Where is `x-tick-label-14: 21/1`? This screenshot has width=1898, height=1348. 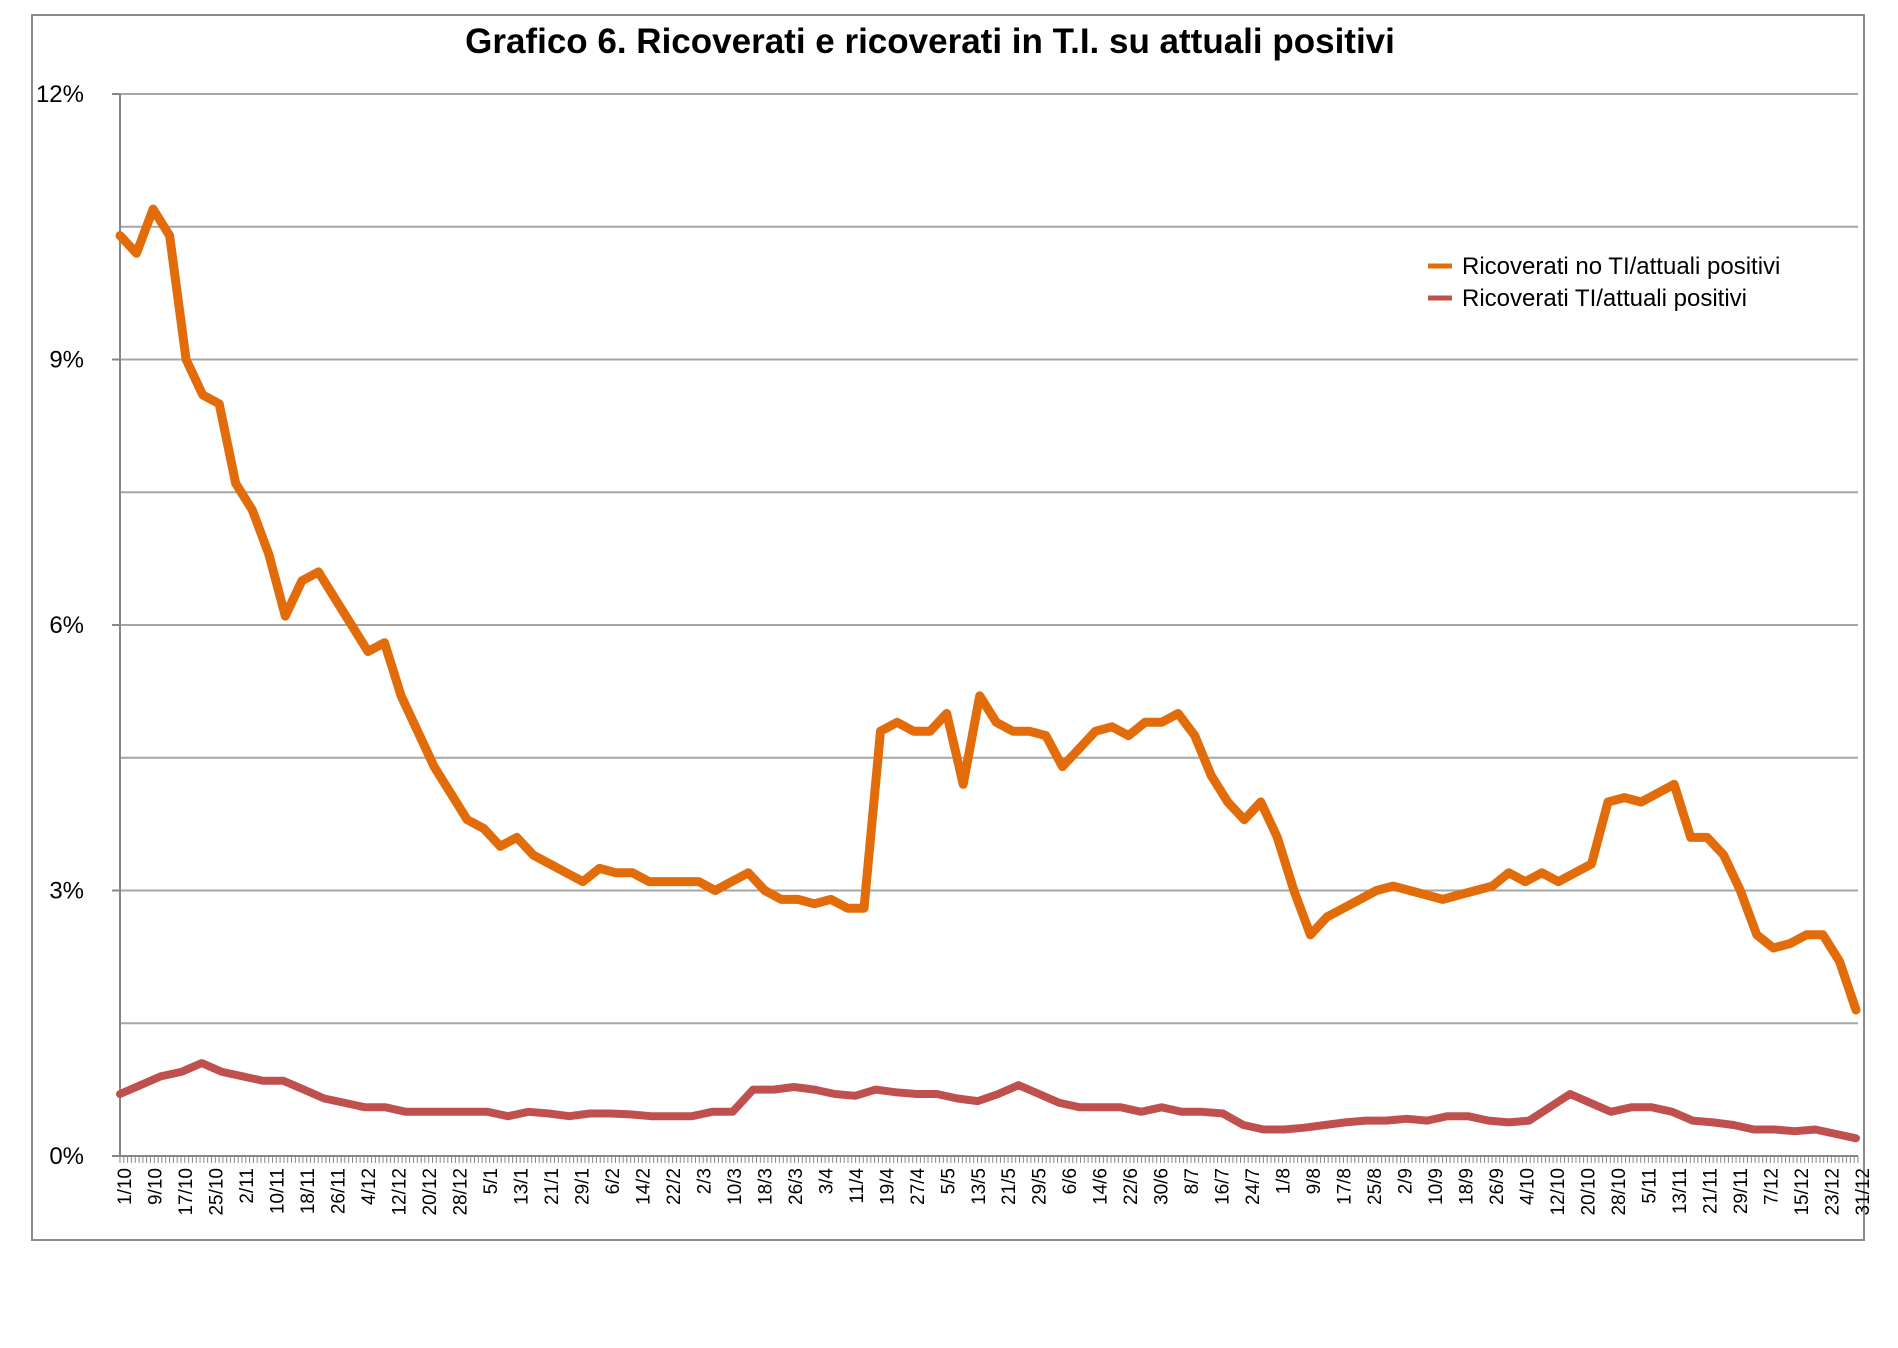 x-tick-label-14: 21/1 is located at coordinates (552, 1186).